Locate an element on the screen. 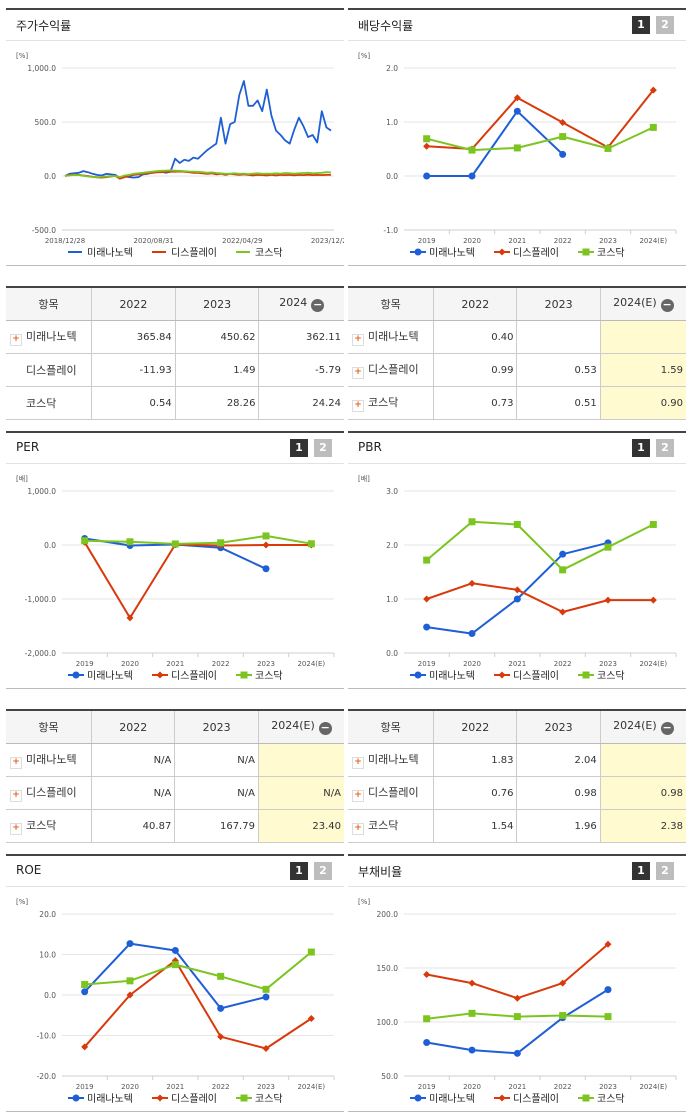 This screenshot has width=691, height=1115. column-header-label: 2024 is located at coordinates (293, 302).